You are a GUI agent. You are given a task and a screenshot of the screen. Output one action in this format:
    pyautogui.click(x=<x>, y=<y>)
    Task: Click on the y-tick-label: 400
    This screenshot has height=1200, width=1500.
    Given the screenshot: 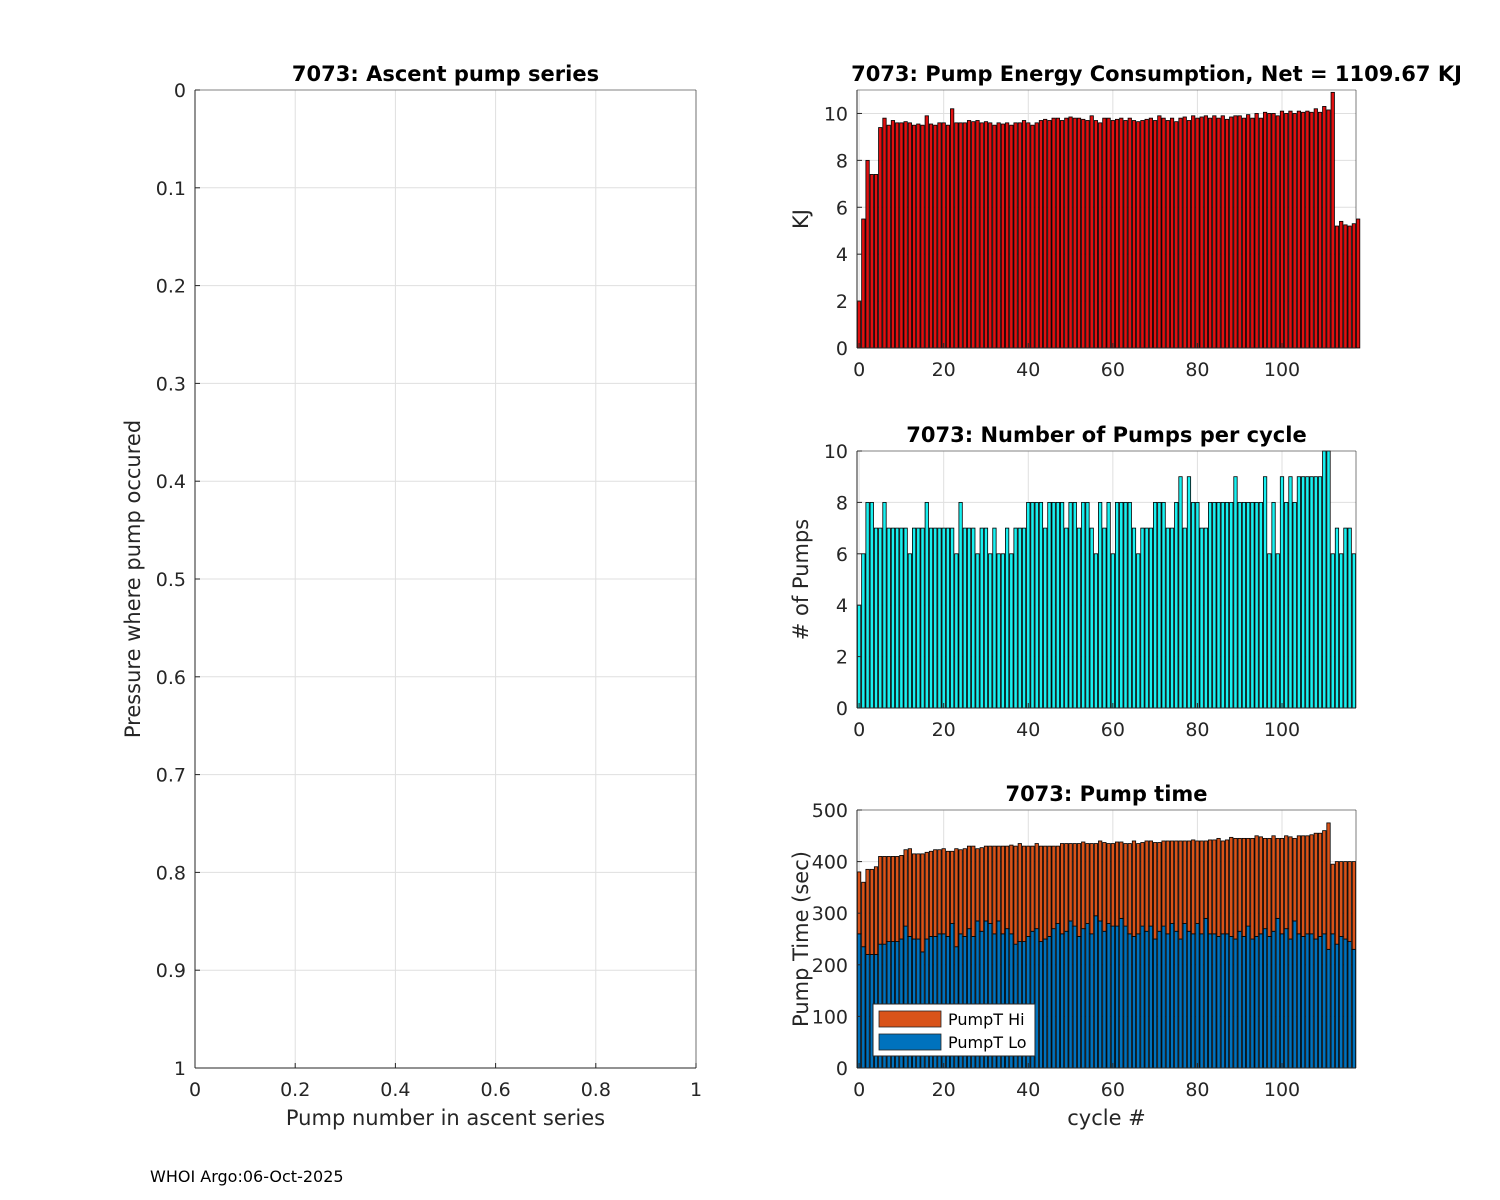 What is the action you would take?
    pyautogui.click(x=830, y=863)
    